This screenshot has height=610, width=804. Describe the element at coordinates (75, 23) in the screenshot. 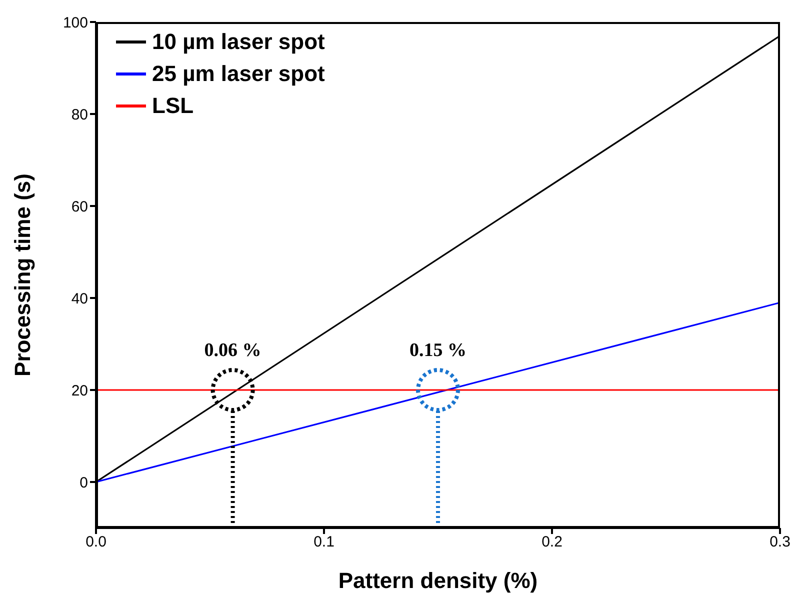

I see `y-tick-label: 100` at that location.